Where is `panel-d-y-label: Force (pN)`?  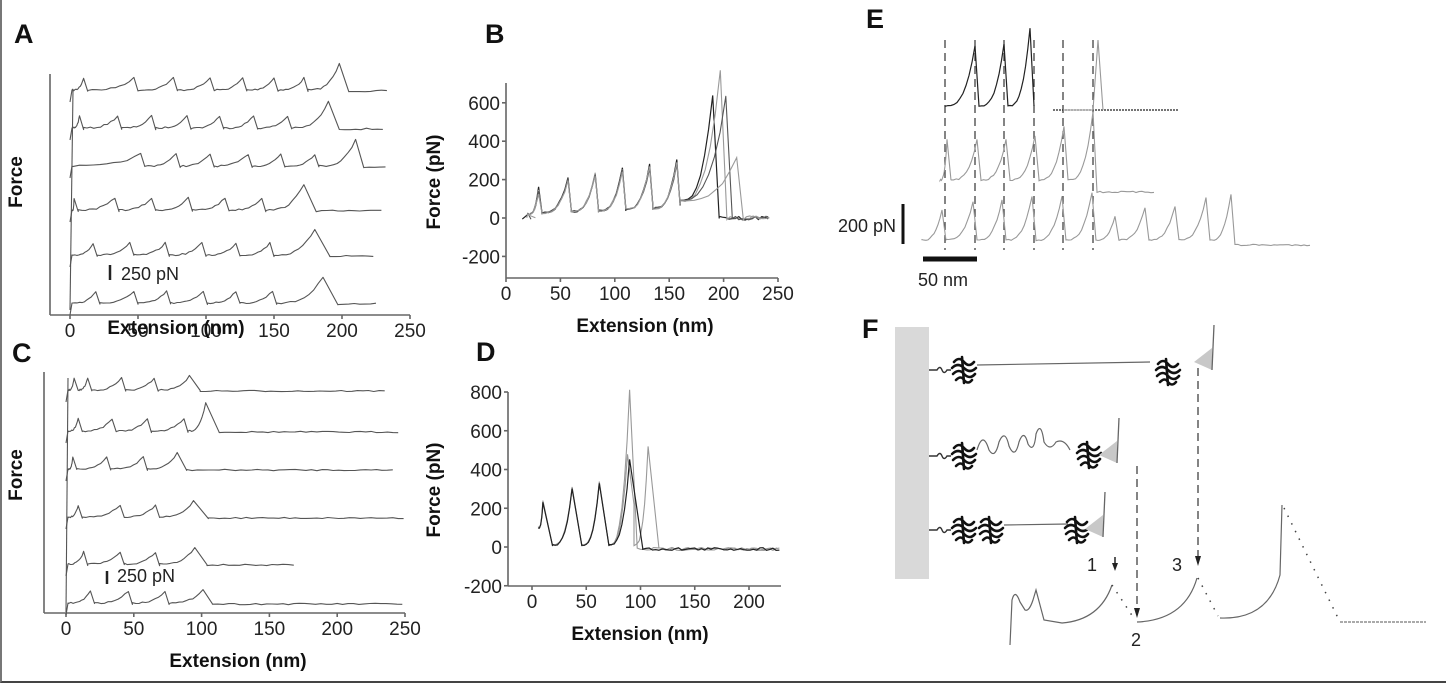
panel-d-y-label: Force (pN) is located at coordinates (434, 490).